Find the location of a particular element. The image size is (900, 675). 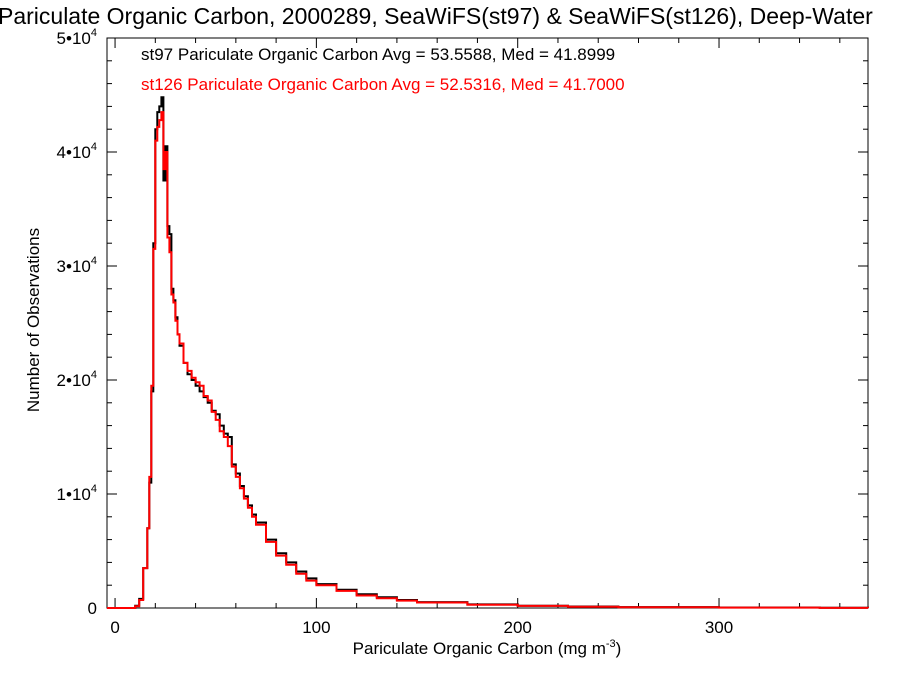

x-tick-label: 0 is located at coordinates (114, 627).